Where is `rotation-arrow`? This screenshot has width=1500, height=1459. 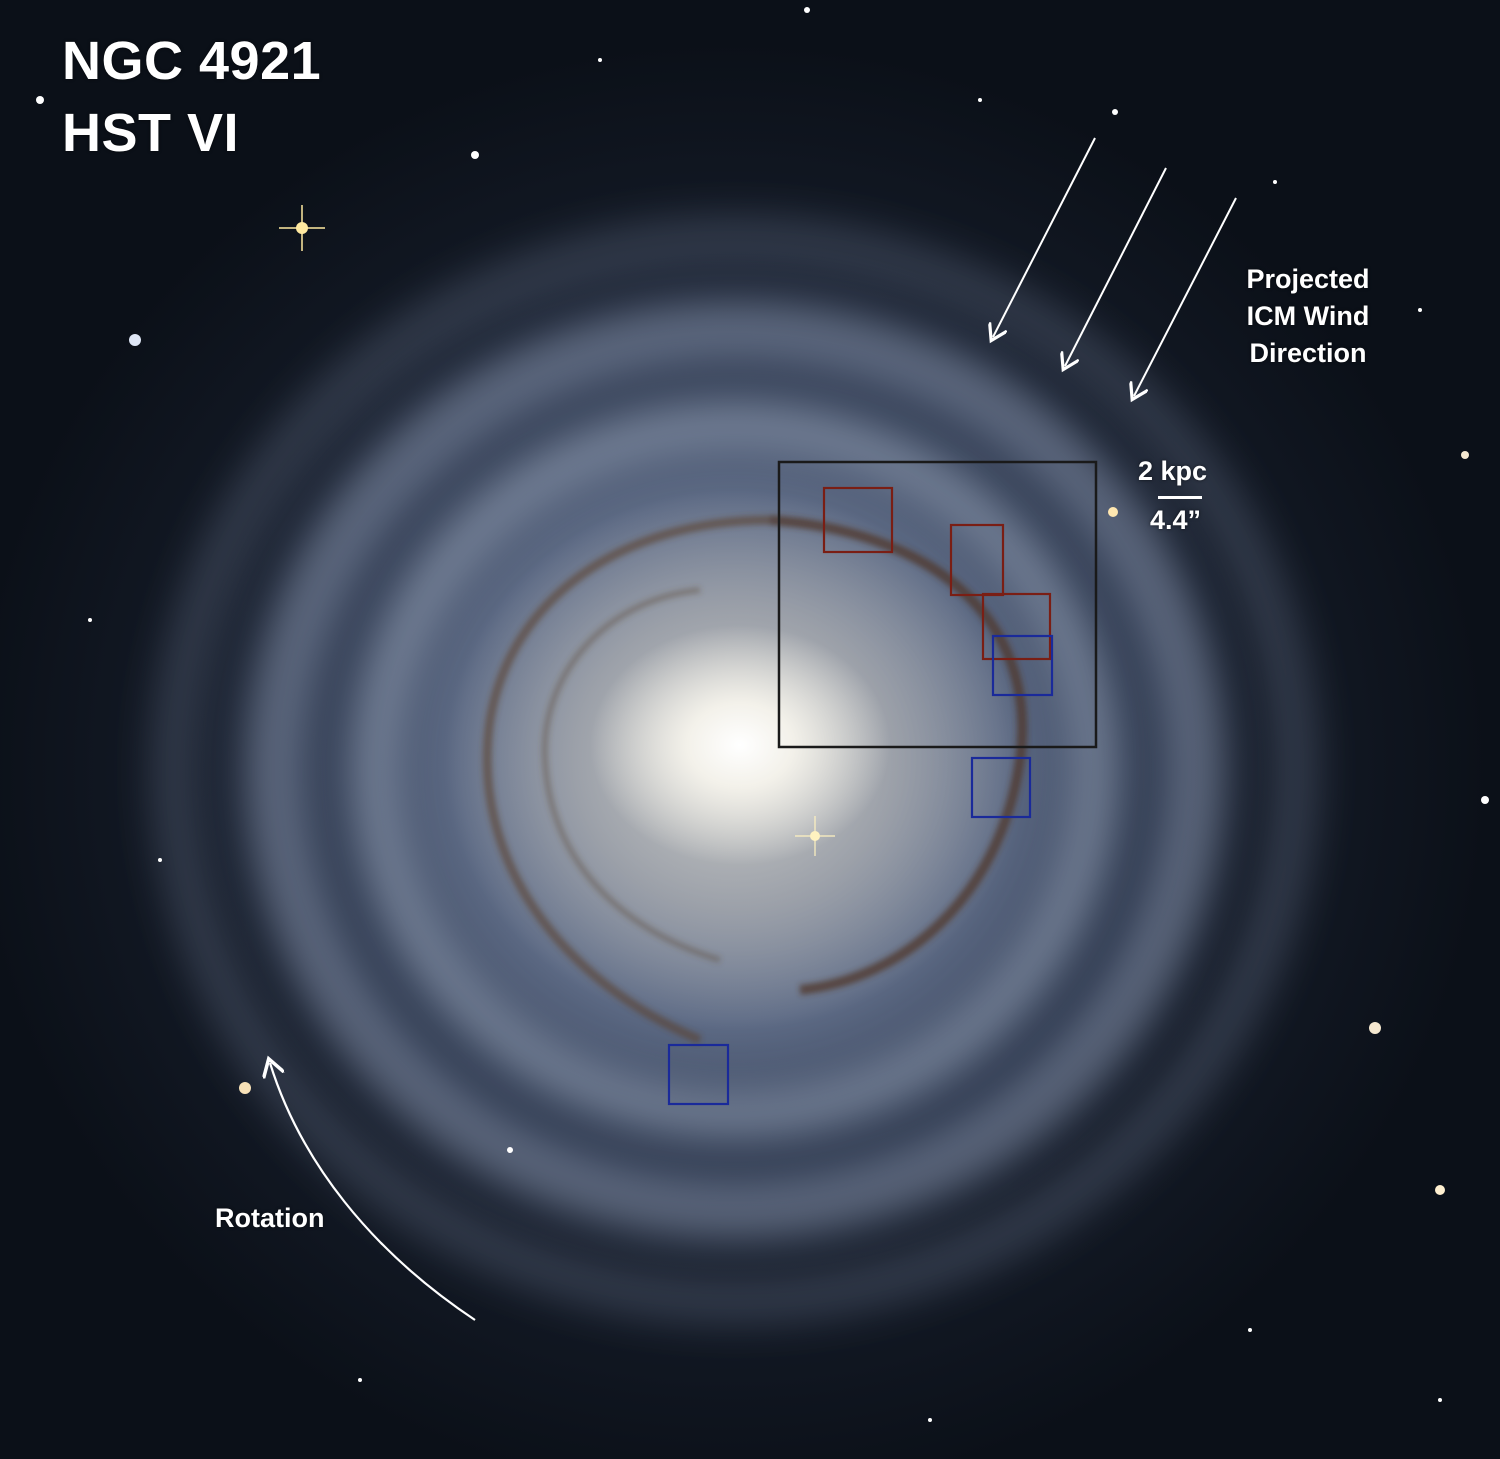 rotation-arrow is located at coordinates (373, 1192).